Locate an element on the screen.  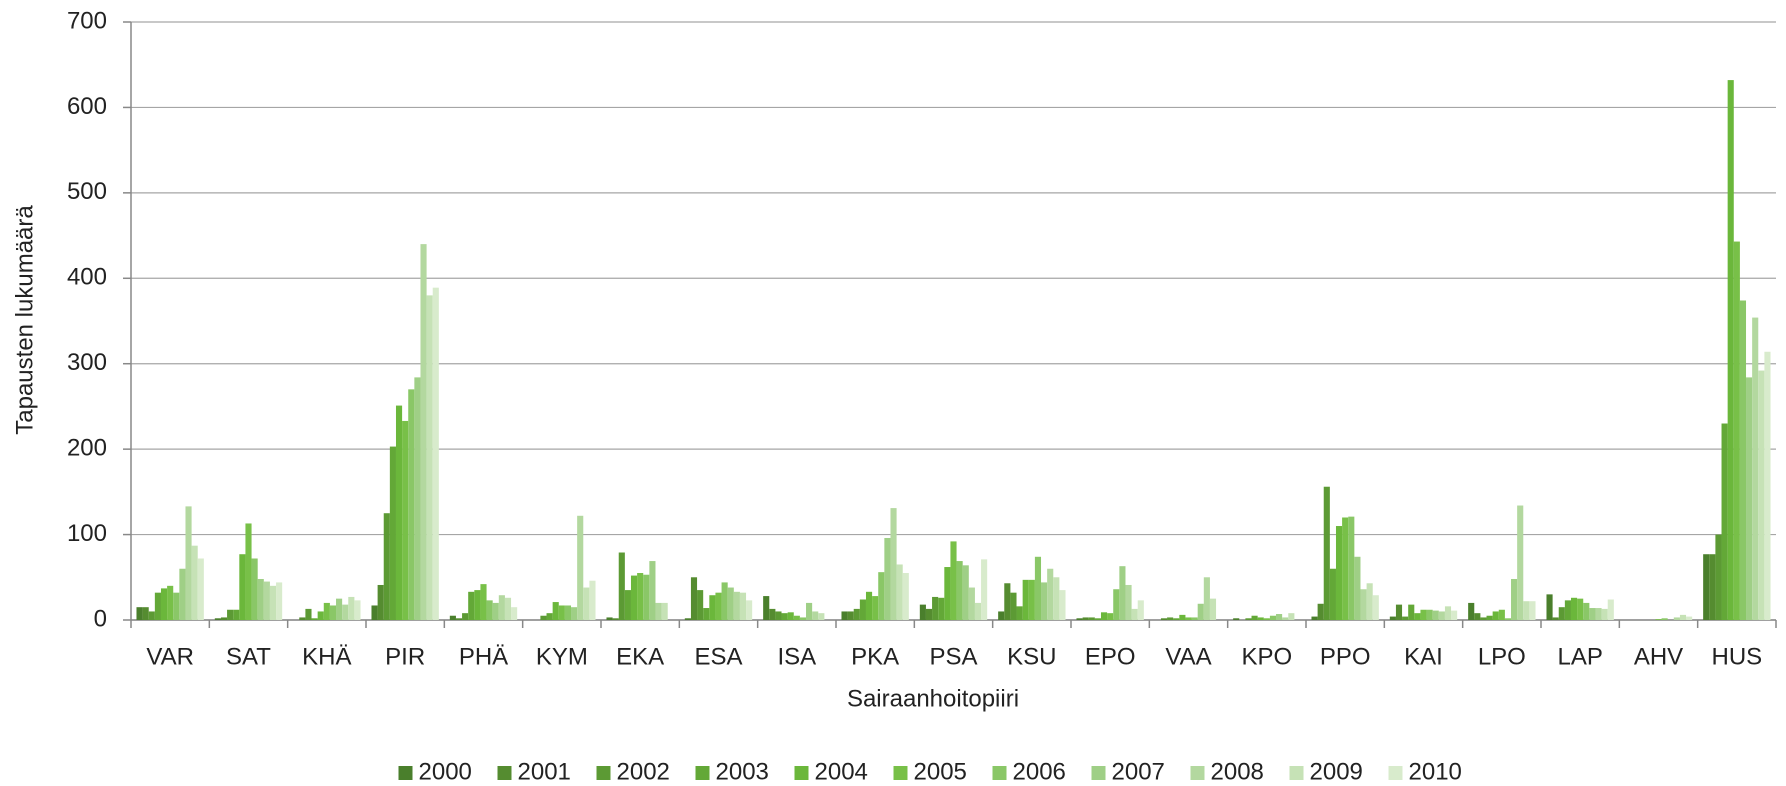
y-tick-label: 400 is located at coordinates (87, 277).